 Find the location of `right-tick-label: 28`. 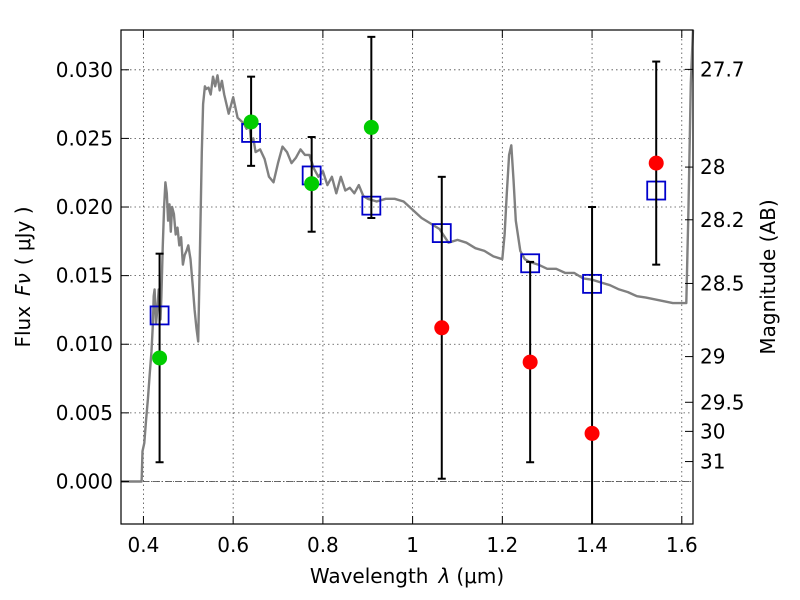

right-tick-label: 28 is located at coordinates (712, 167).